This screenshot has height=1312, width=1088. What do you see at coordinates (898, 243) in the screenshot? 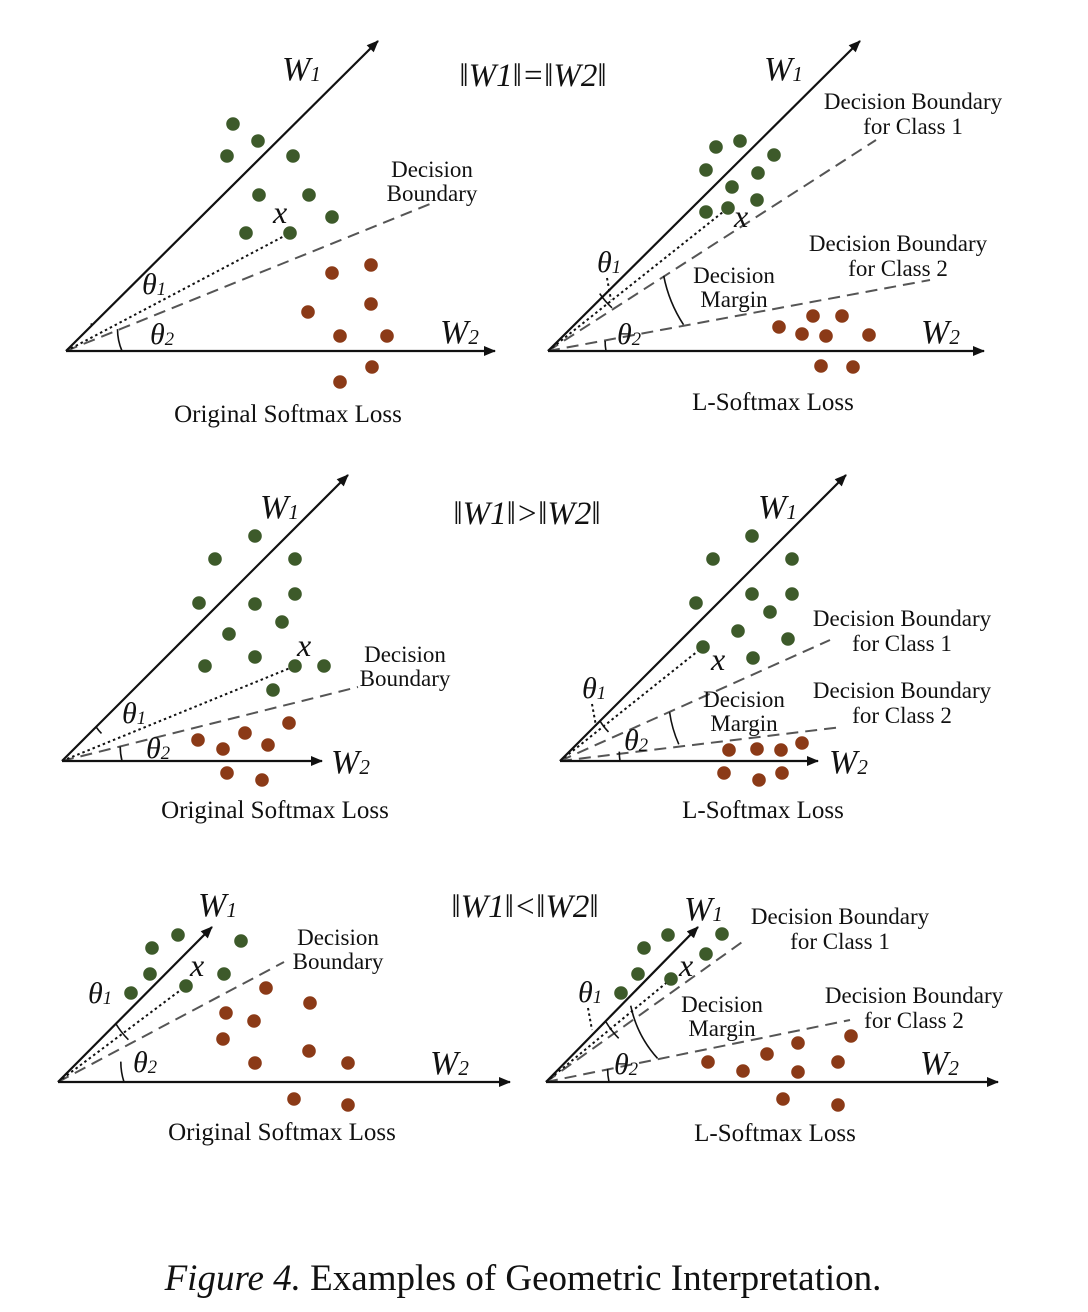
I see `decision-boundary-class2-label: Decision Boundary` at bounding box center [898, 243].